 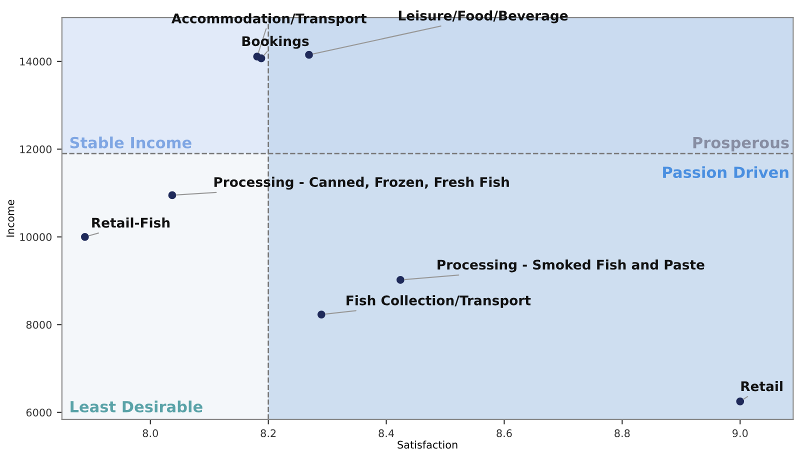 What do you see at coordinates (428, 444) in the screenshot?
I see `x-axis-title: Satisfaction` at bounding box center [428, 444].